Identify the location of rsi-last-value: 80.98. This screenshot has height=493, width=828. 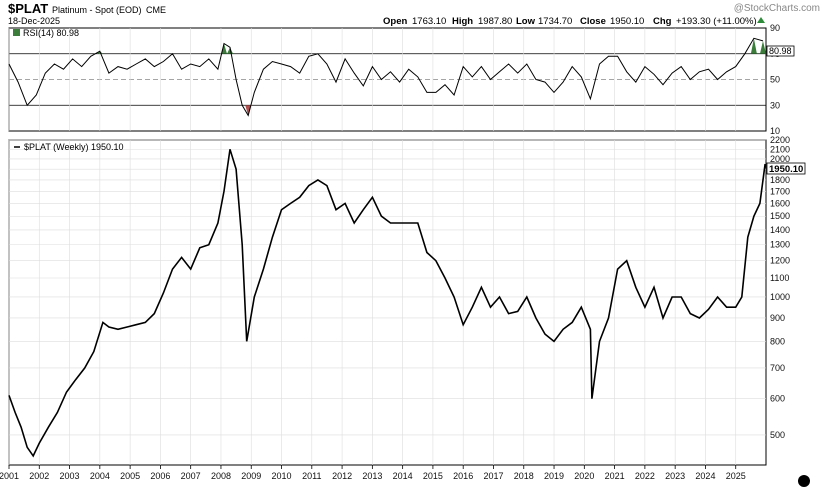
(780, 51).